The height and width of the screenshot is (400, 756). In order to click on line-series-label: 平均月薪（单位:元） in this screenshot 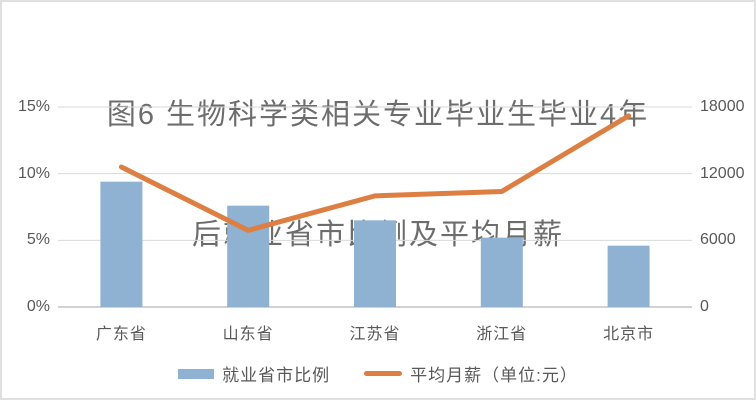, I will do `click(494, 375)`.